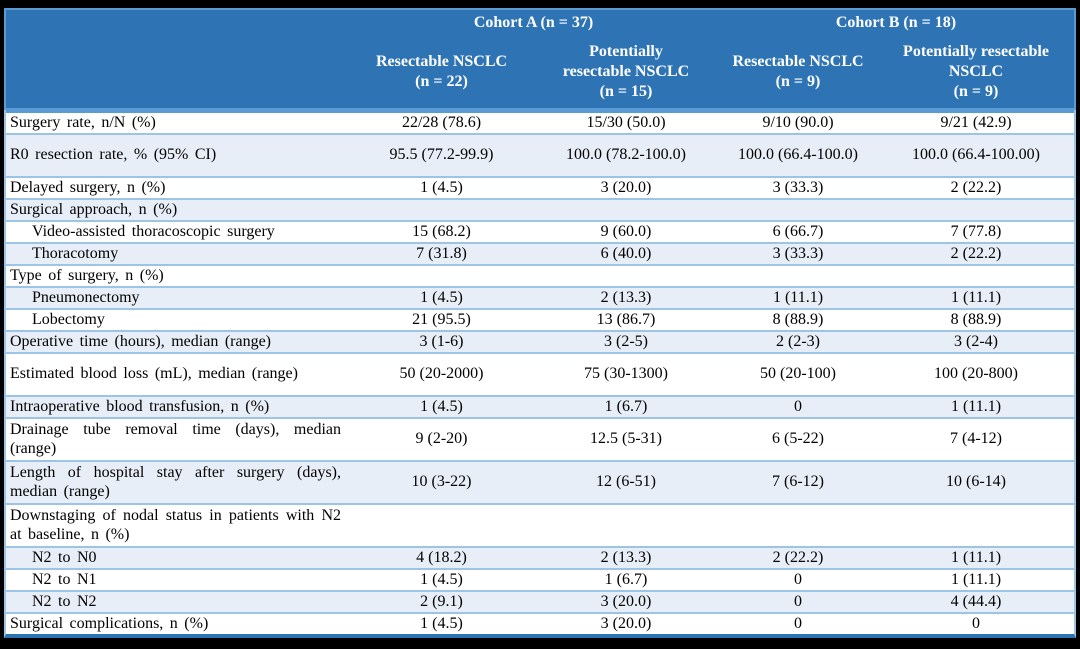 This screenshot has width=1080, height=649. Describe the element at coordinates (86, 297) in the screenshot. I see `row-label: Pneumonectomy` at that location.